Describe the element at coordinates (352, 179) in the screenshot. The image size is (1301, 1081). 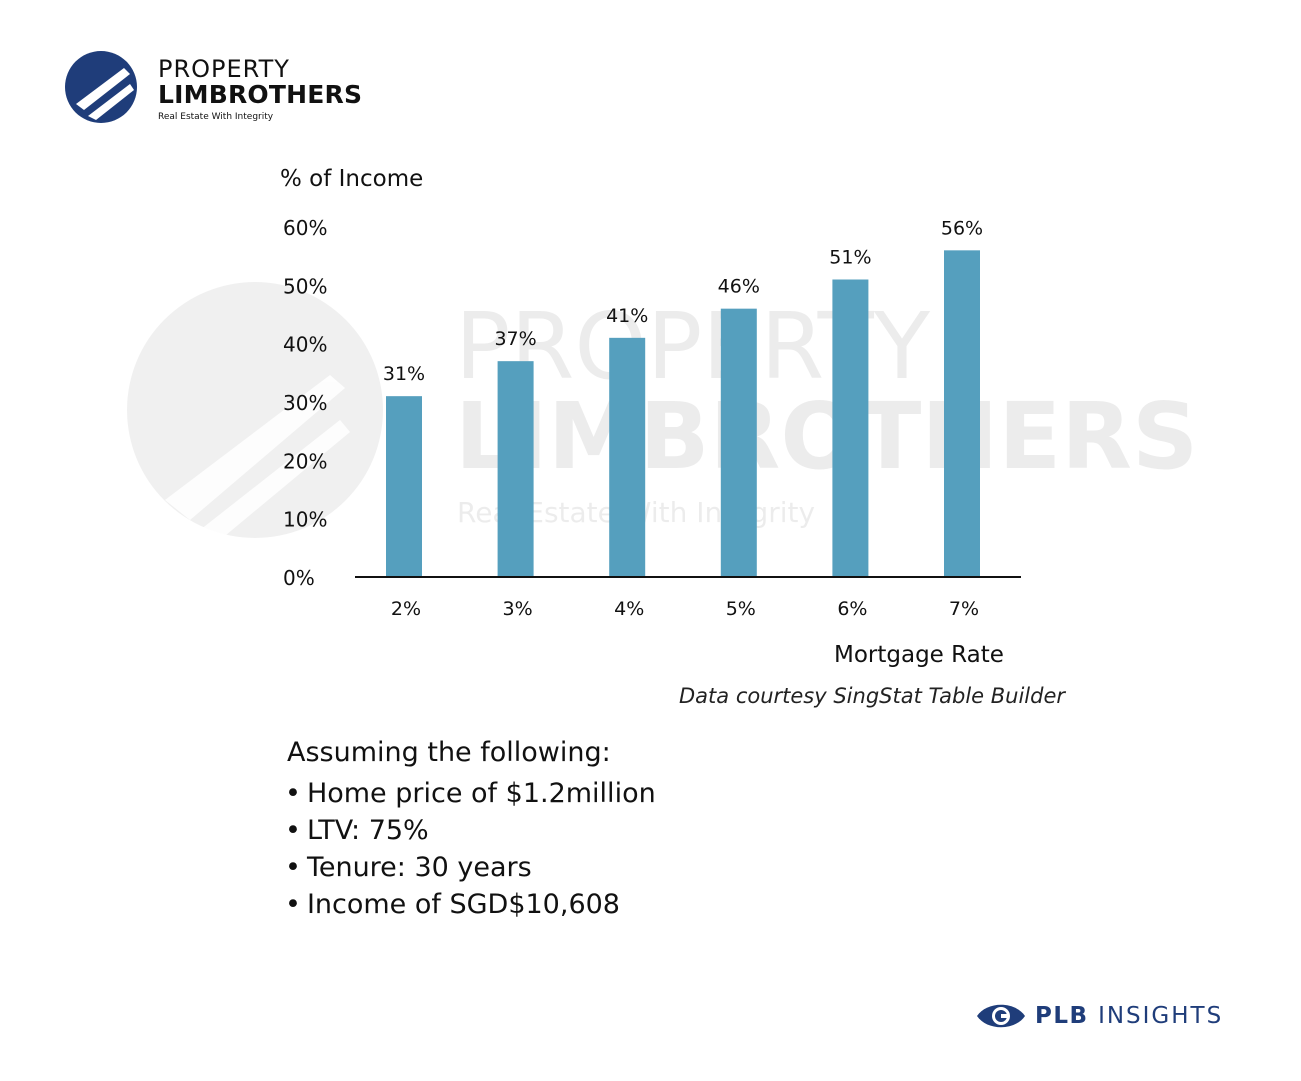
I see `y-axis-title: % of Income` at that location.